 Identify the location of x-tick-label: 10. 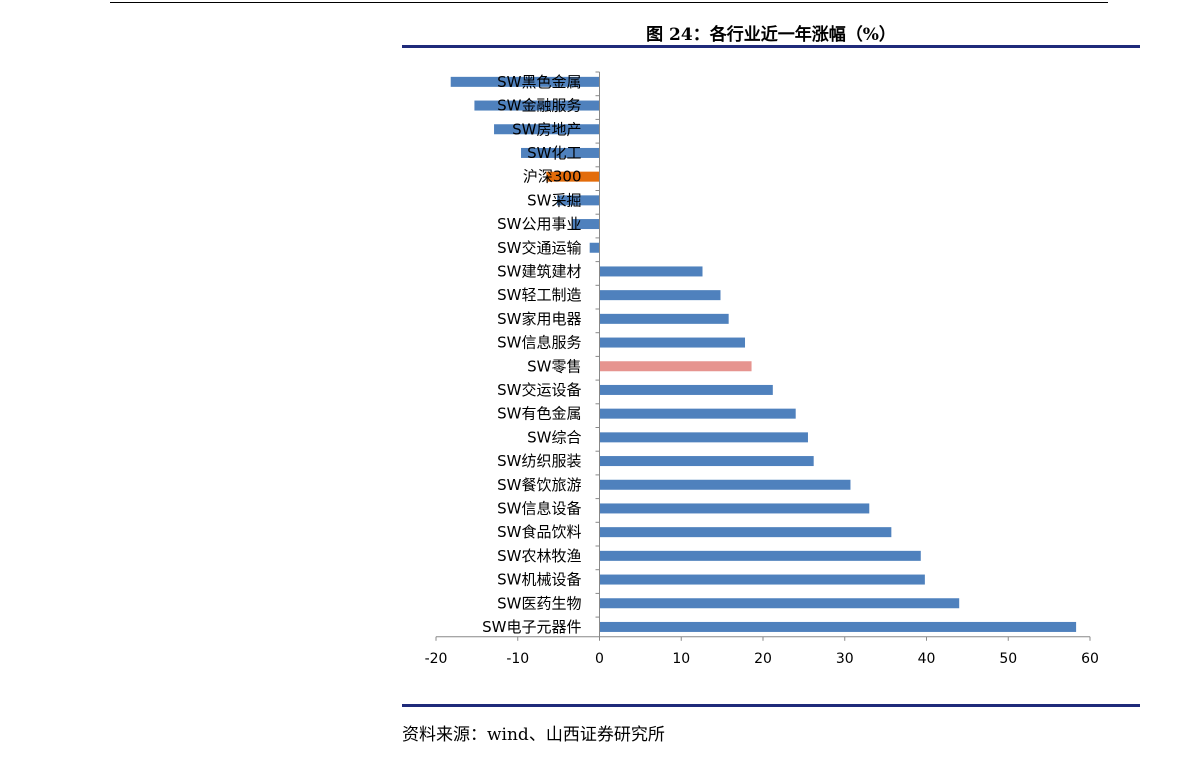
(681, 659).